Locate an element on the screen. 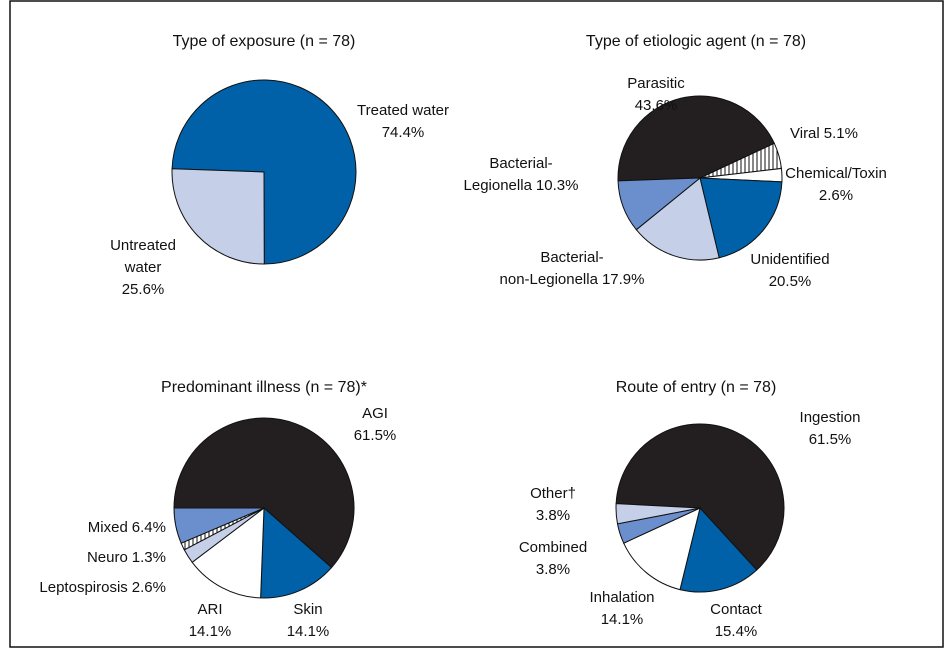 The width and height of the screenshot is (952, 658). value-label: 43.6% is located at coordinates (656, 105).